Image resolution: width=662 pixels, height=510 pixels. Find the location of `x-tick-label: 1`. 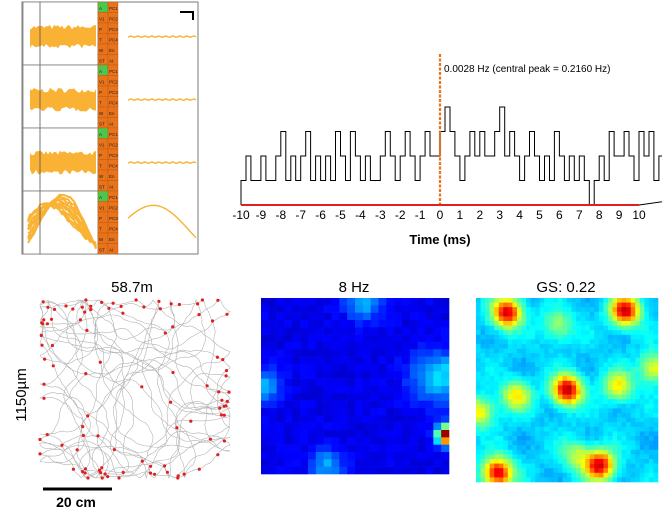

x-tick-label: 1 is located at coordinates (460, 215).